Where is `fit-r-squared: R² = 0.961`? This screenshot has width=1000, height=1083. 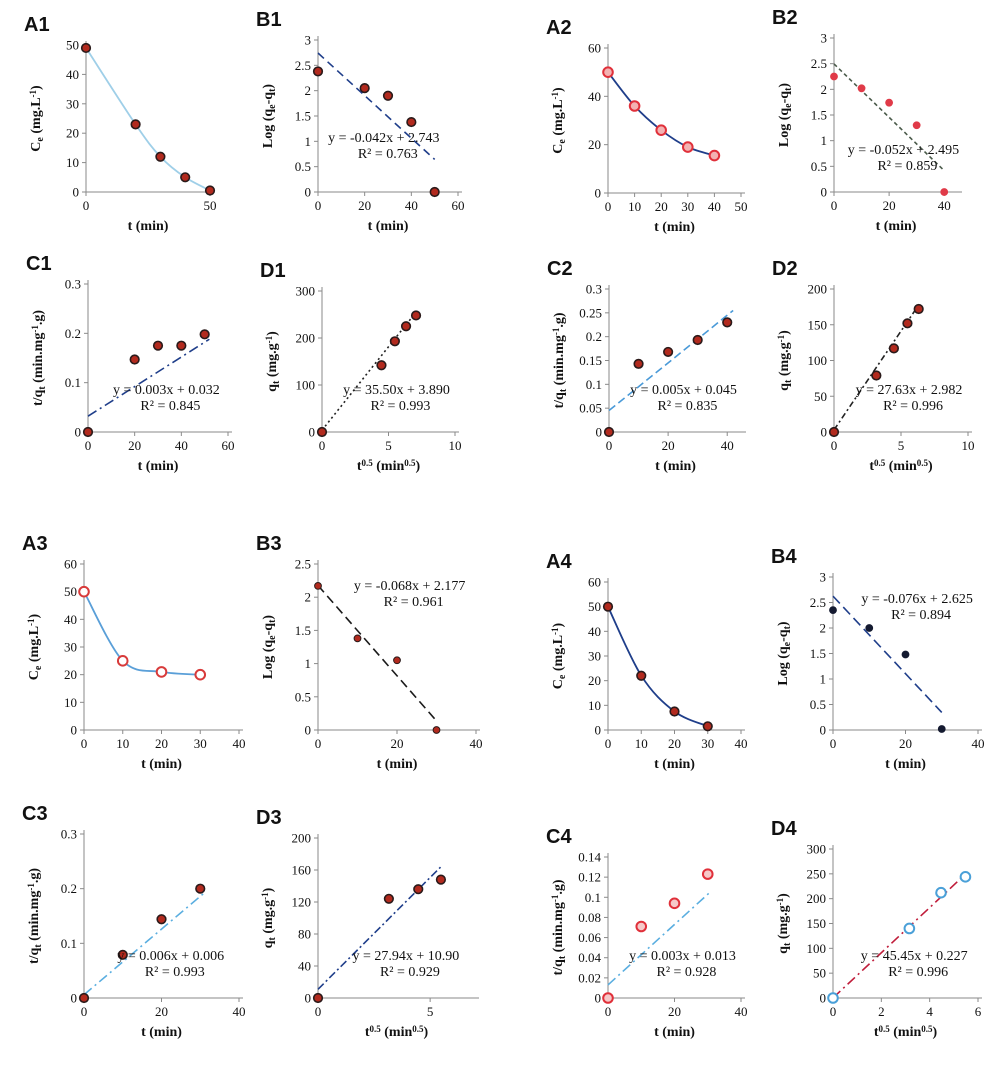 fit-r-squared: R² = 0.961 is located at coordinates (414, 602).